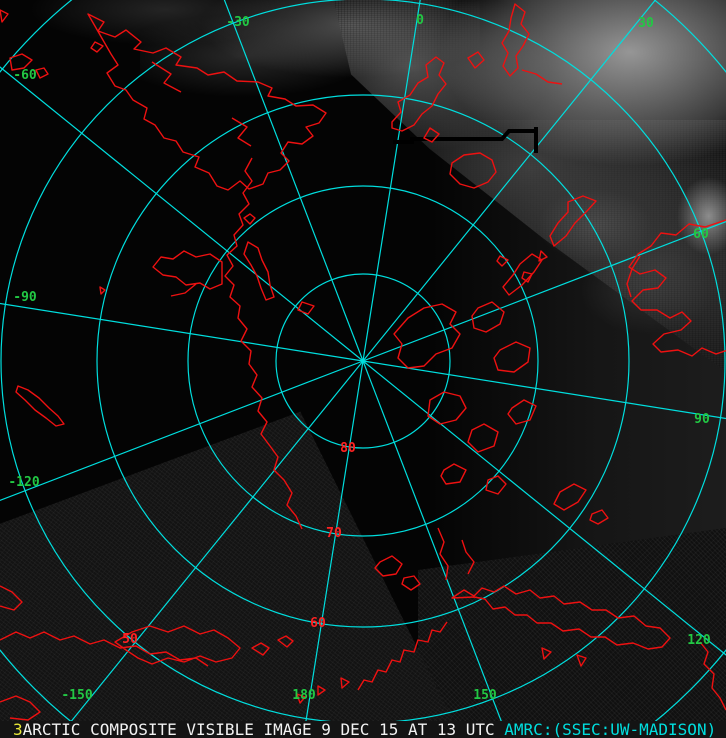  Describe the element at coordinates (60, 356) in the screenshot. I see `coast-wrangel-sliver` at that location.